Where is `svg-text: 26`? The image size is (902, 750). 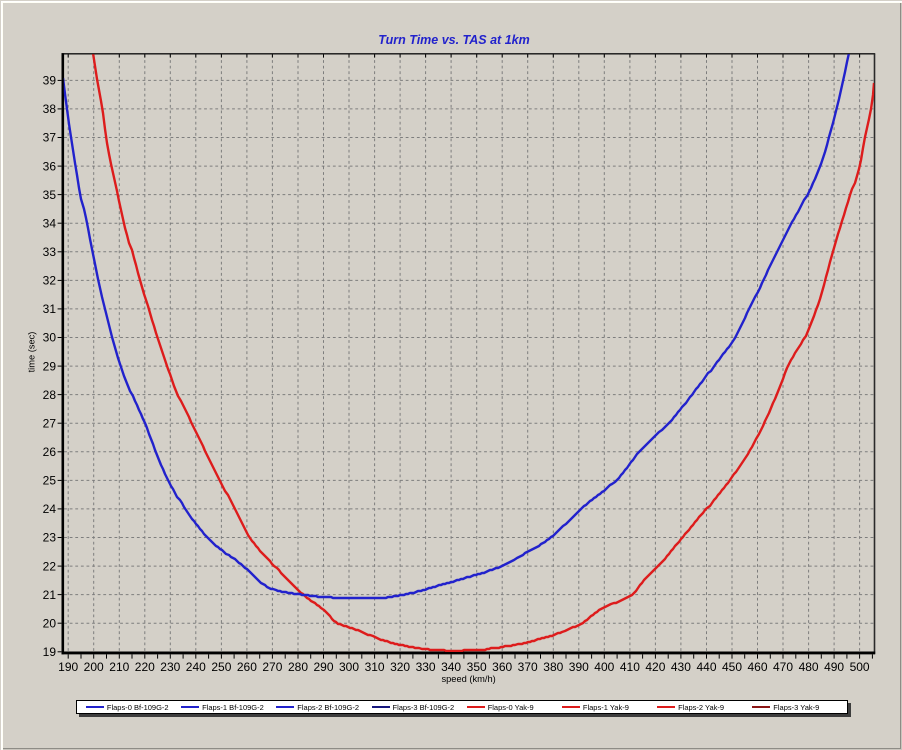
svg-text: 26 is located at coordinates (50, 452).